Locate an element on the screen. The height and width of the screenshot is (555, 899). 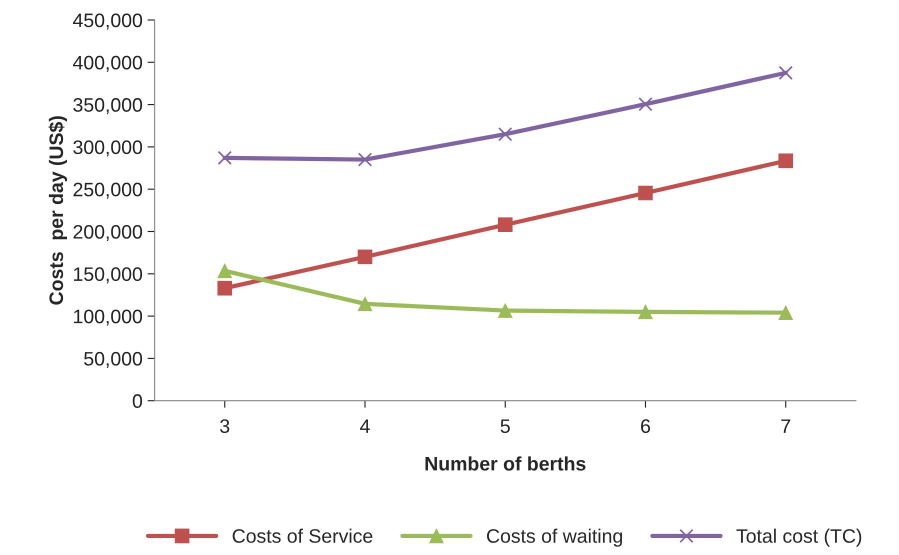
y-tick-label: 350,000 is located at coordinates (107, 106).